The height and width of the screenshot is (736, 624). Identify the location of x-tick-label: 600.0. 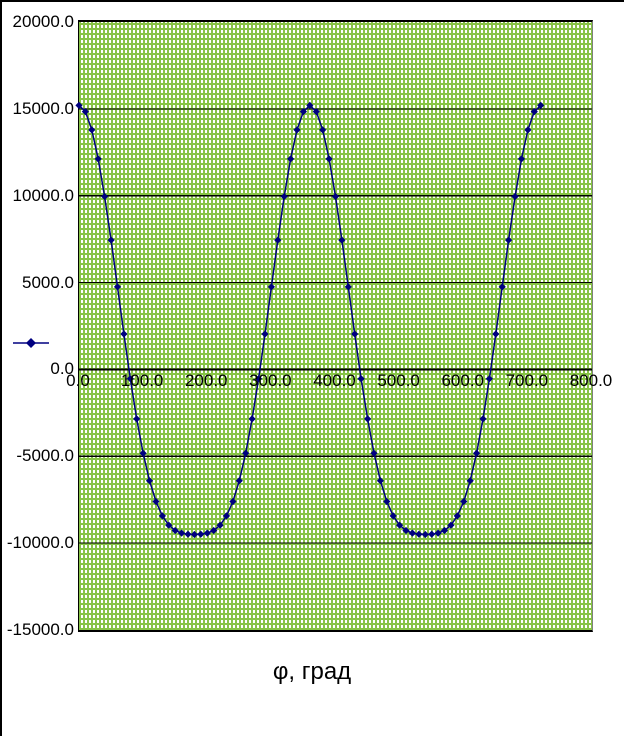
(463, 381).